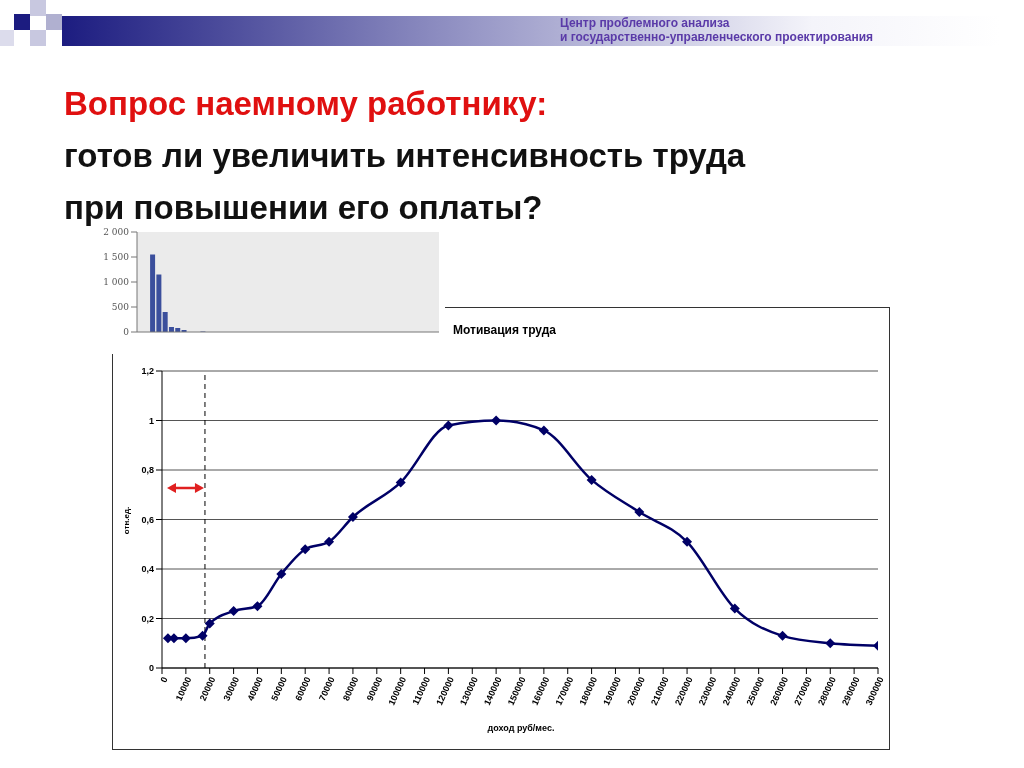  Describe the element at coordinates (147, 519) in the screenshot. I see `y-tick-label: 0,6` at that location.